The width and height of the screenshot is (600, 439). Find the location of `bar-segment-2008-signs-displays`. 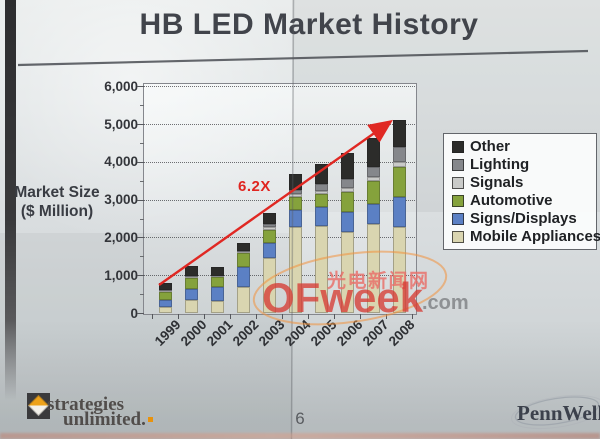

bar-segment-2008-signs-displays is located at coordinates (399, 212).